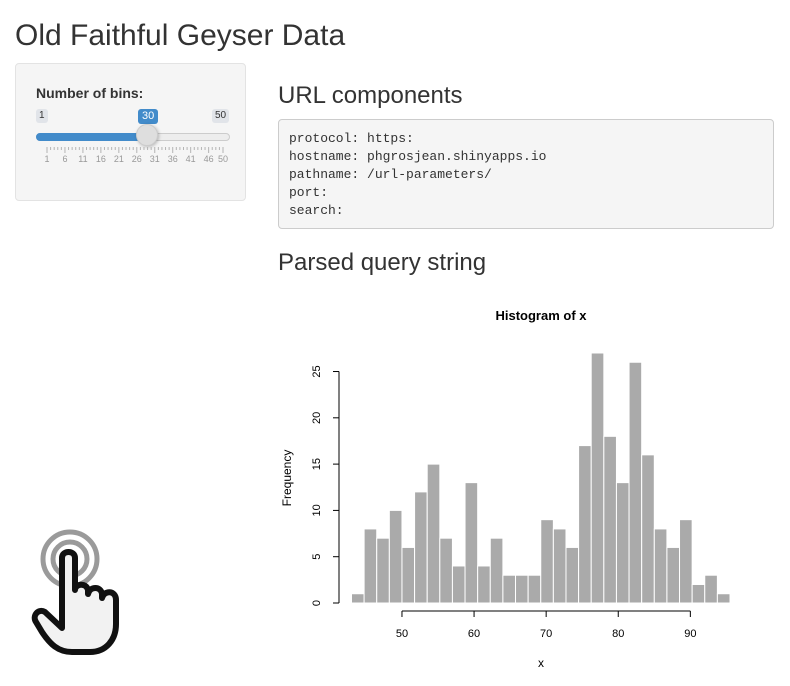 The height and width of the screenshot is (686, 790). Describe the element at coordinates (64, 159) in the screenshot. I see `slider-grid-label: 6` at that location.